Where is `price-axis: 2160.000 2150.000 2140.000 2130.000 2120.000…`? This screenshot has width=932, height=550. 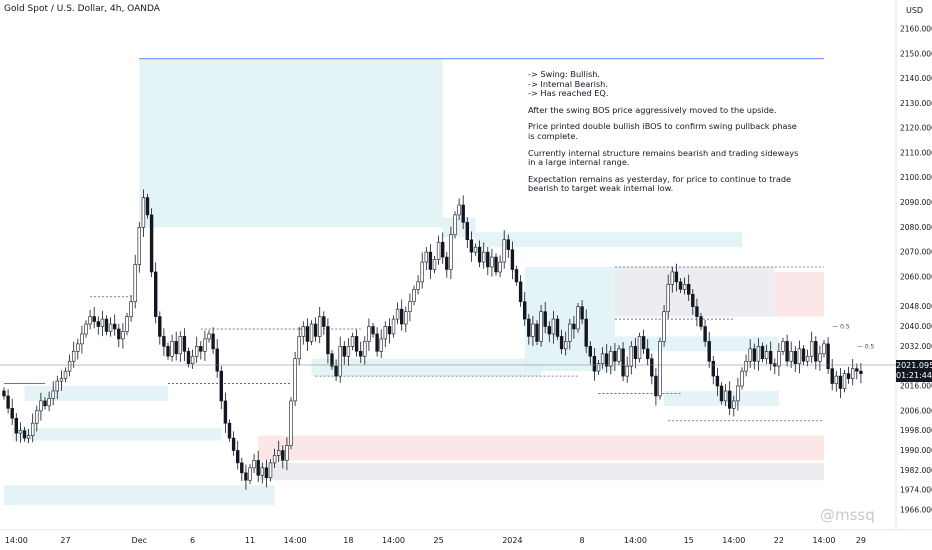
price-axis: 2160.000 2150.000 2140.000 2130.000 2120.000… is located at coordinates (913, 275).